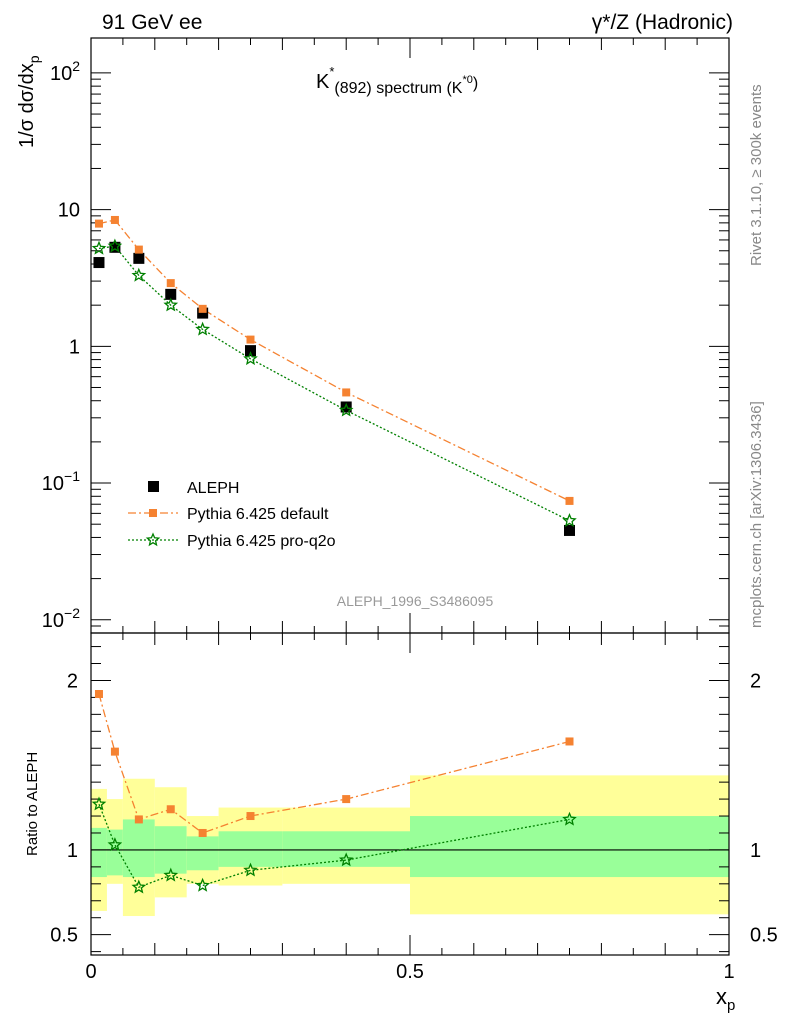  What do you see at coordinates (728, 972) in the screenshot?
I see `x-tick-label: 1` at bounding box center [728, 972].